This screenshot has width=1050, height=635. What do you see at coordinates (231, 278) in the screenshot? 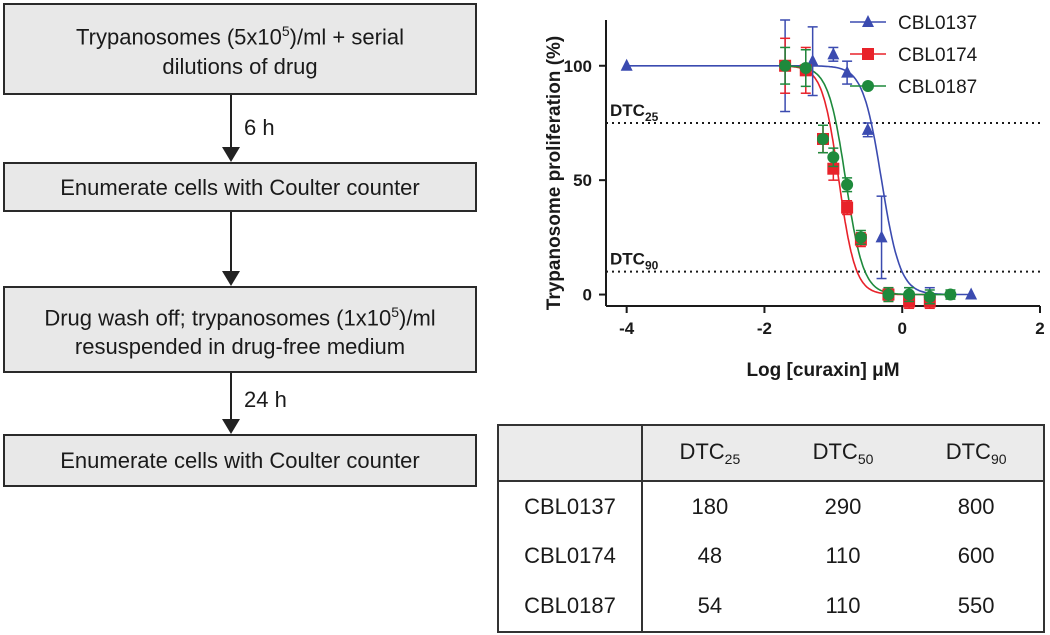
I see `flow-arrow-2-head` at bounding box center [231, 278].